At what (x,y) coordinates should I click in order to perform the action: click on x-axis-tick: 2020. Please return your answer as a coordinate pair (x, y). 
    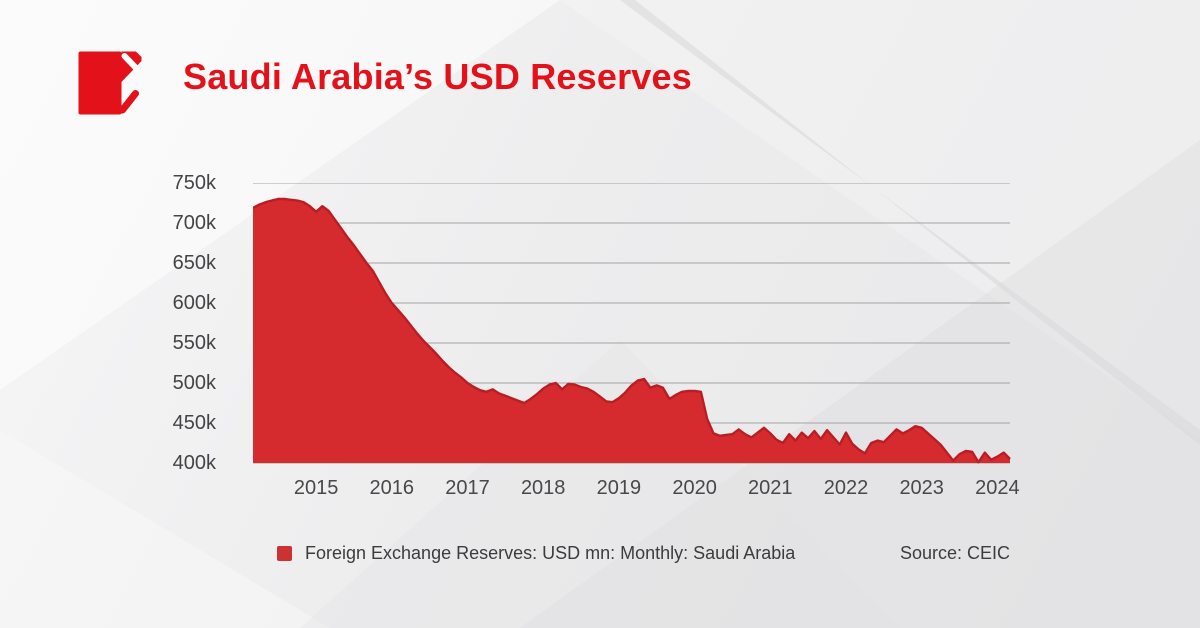
    Looking at the image, I should click on (694, 488).